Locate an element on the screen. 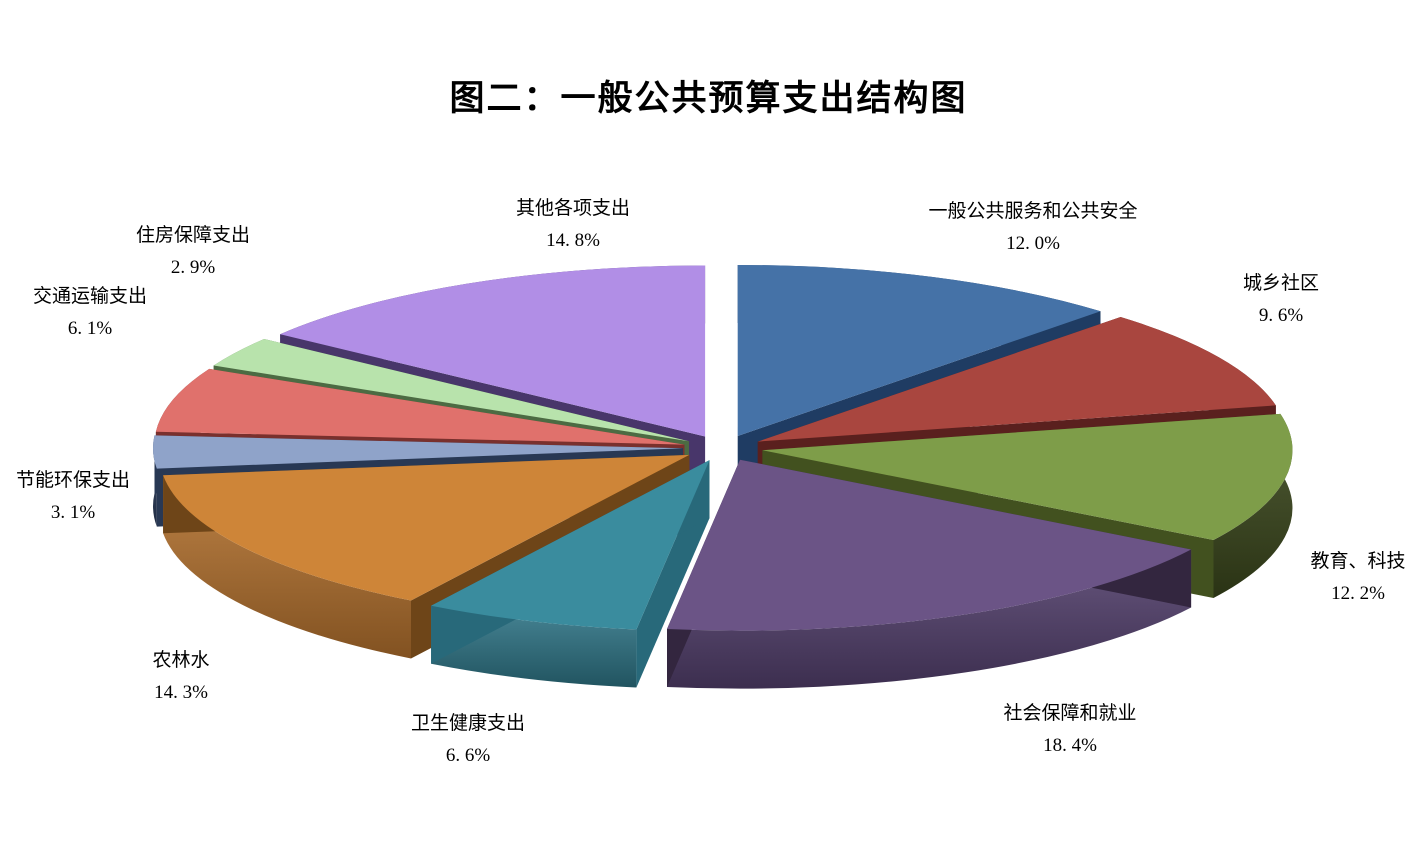 The image size is (1417, 854). slice-label-9: 住房保障支出 2. 9% is located at coordinates (193, 252).